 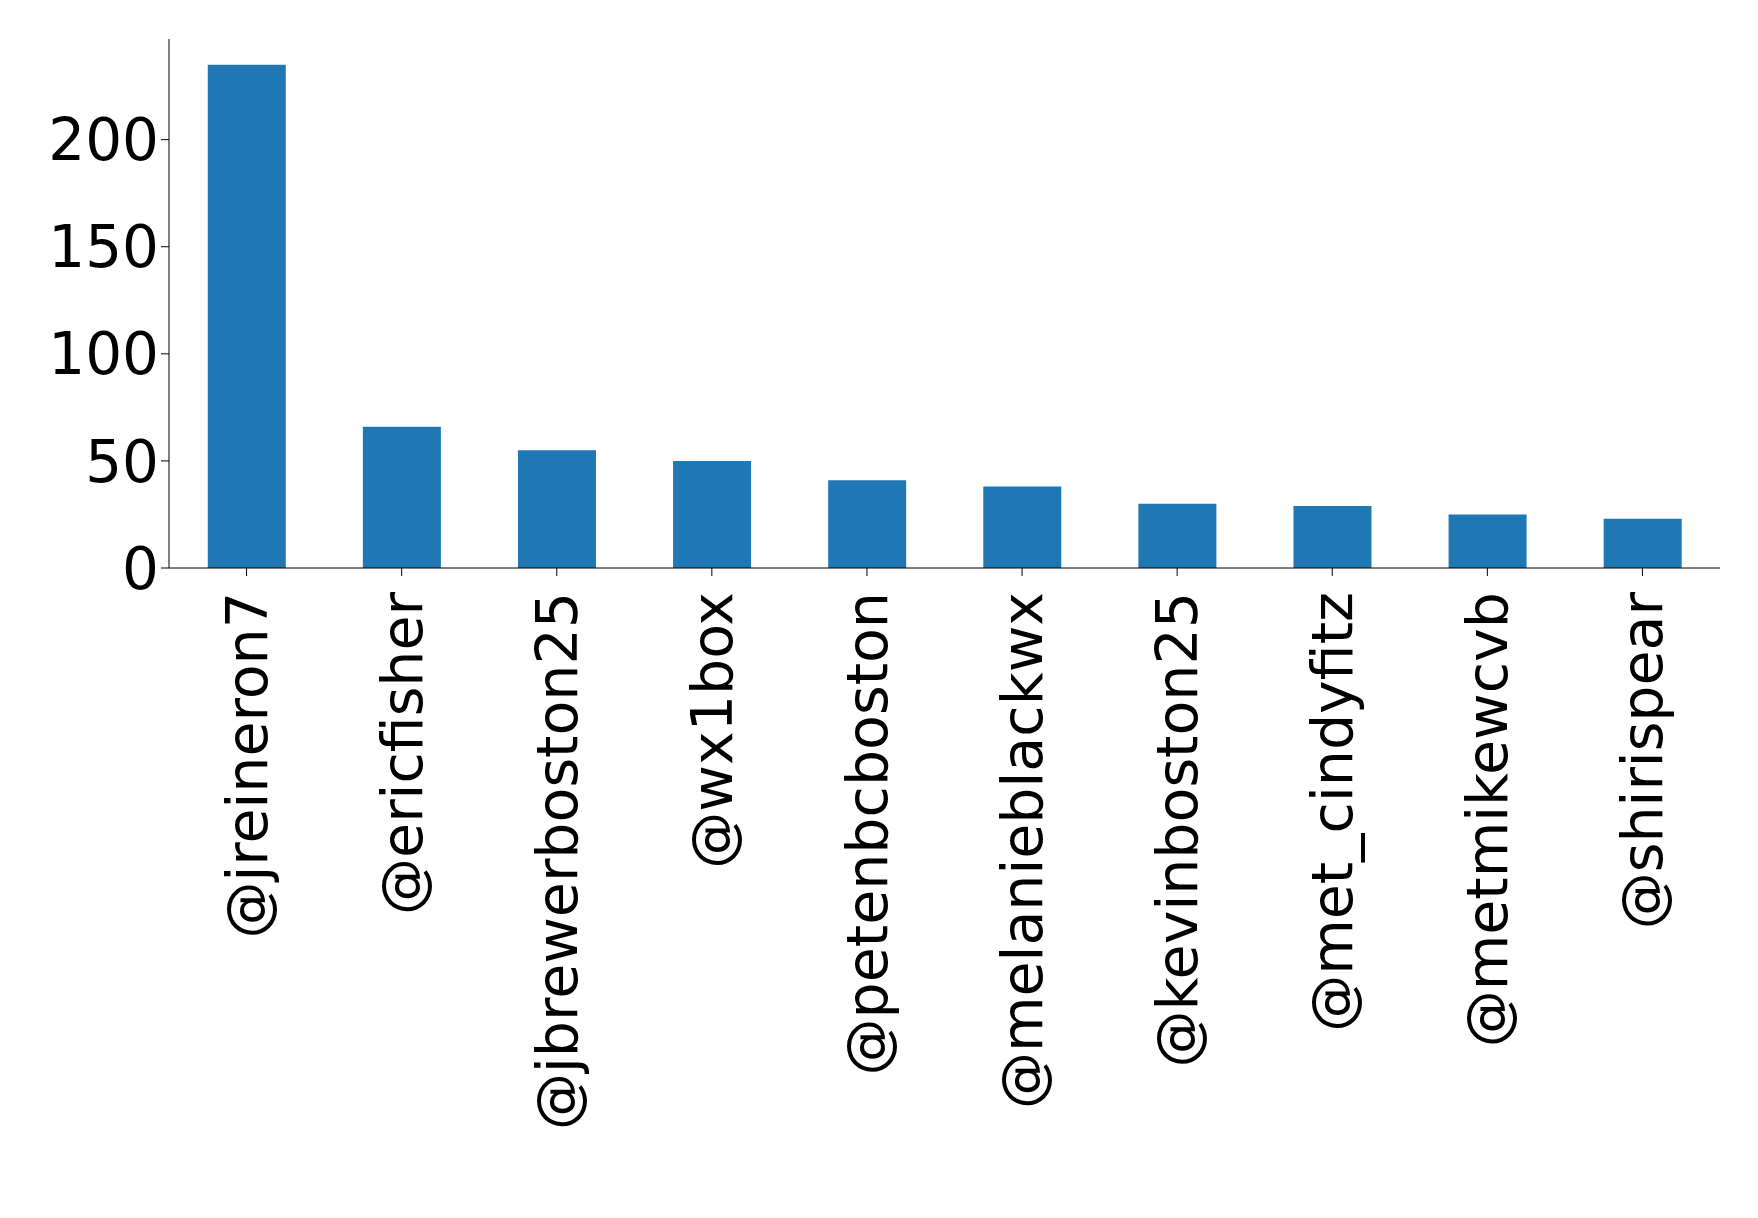 I want to click on y-tick-label: 0, so click(x=140, y=568).